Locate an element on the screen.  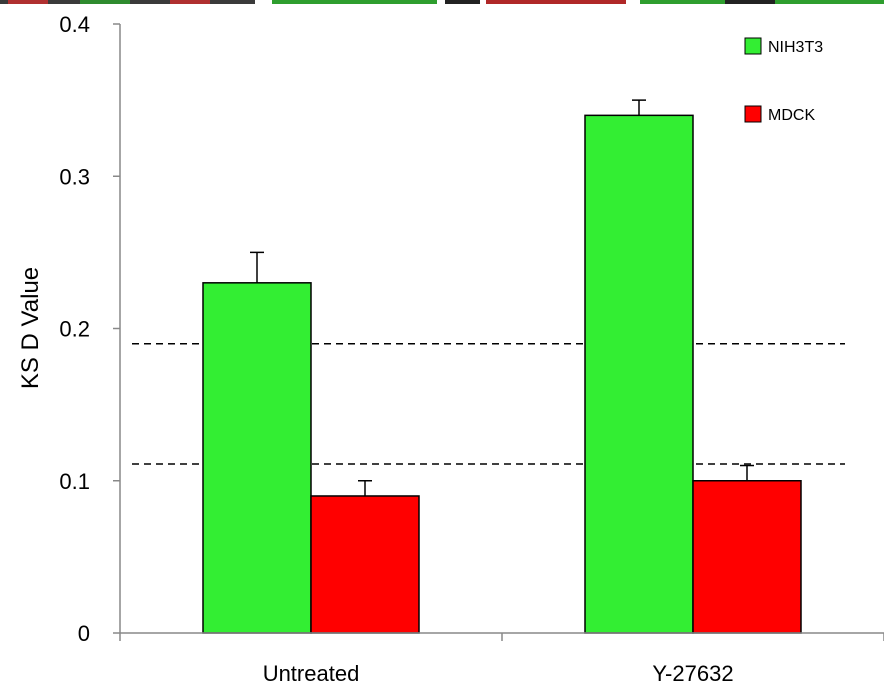
legend-label: MDCK is located at coordinates (791, 115).